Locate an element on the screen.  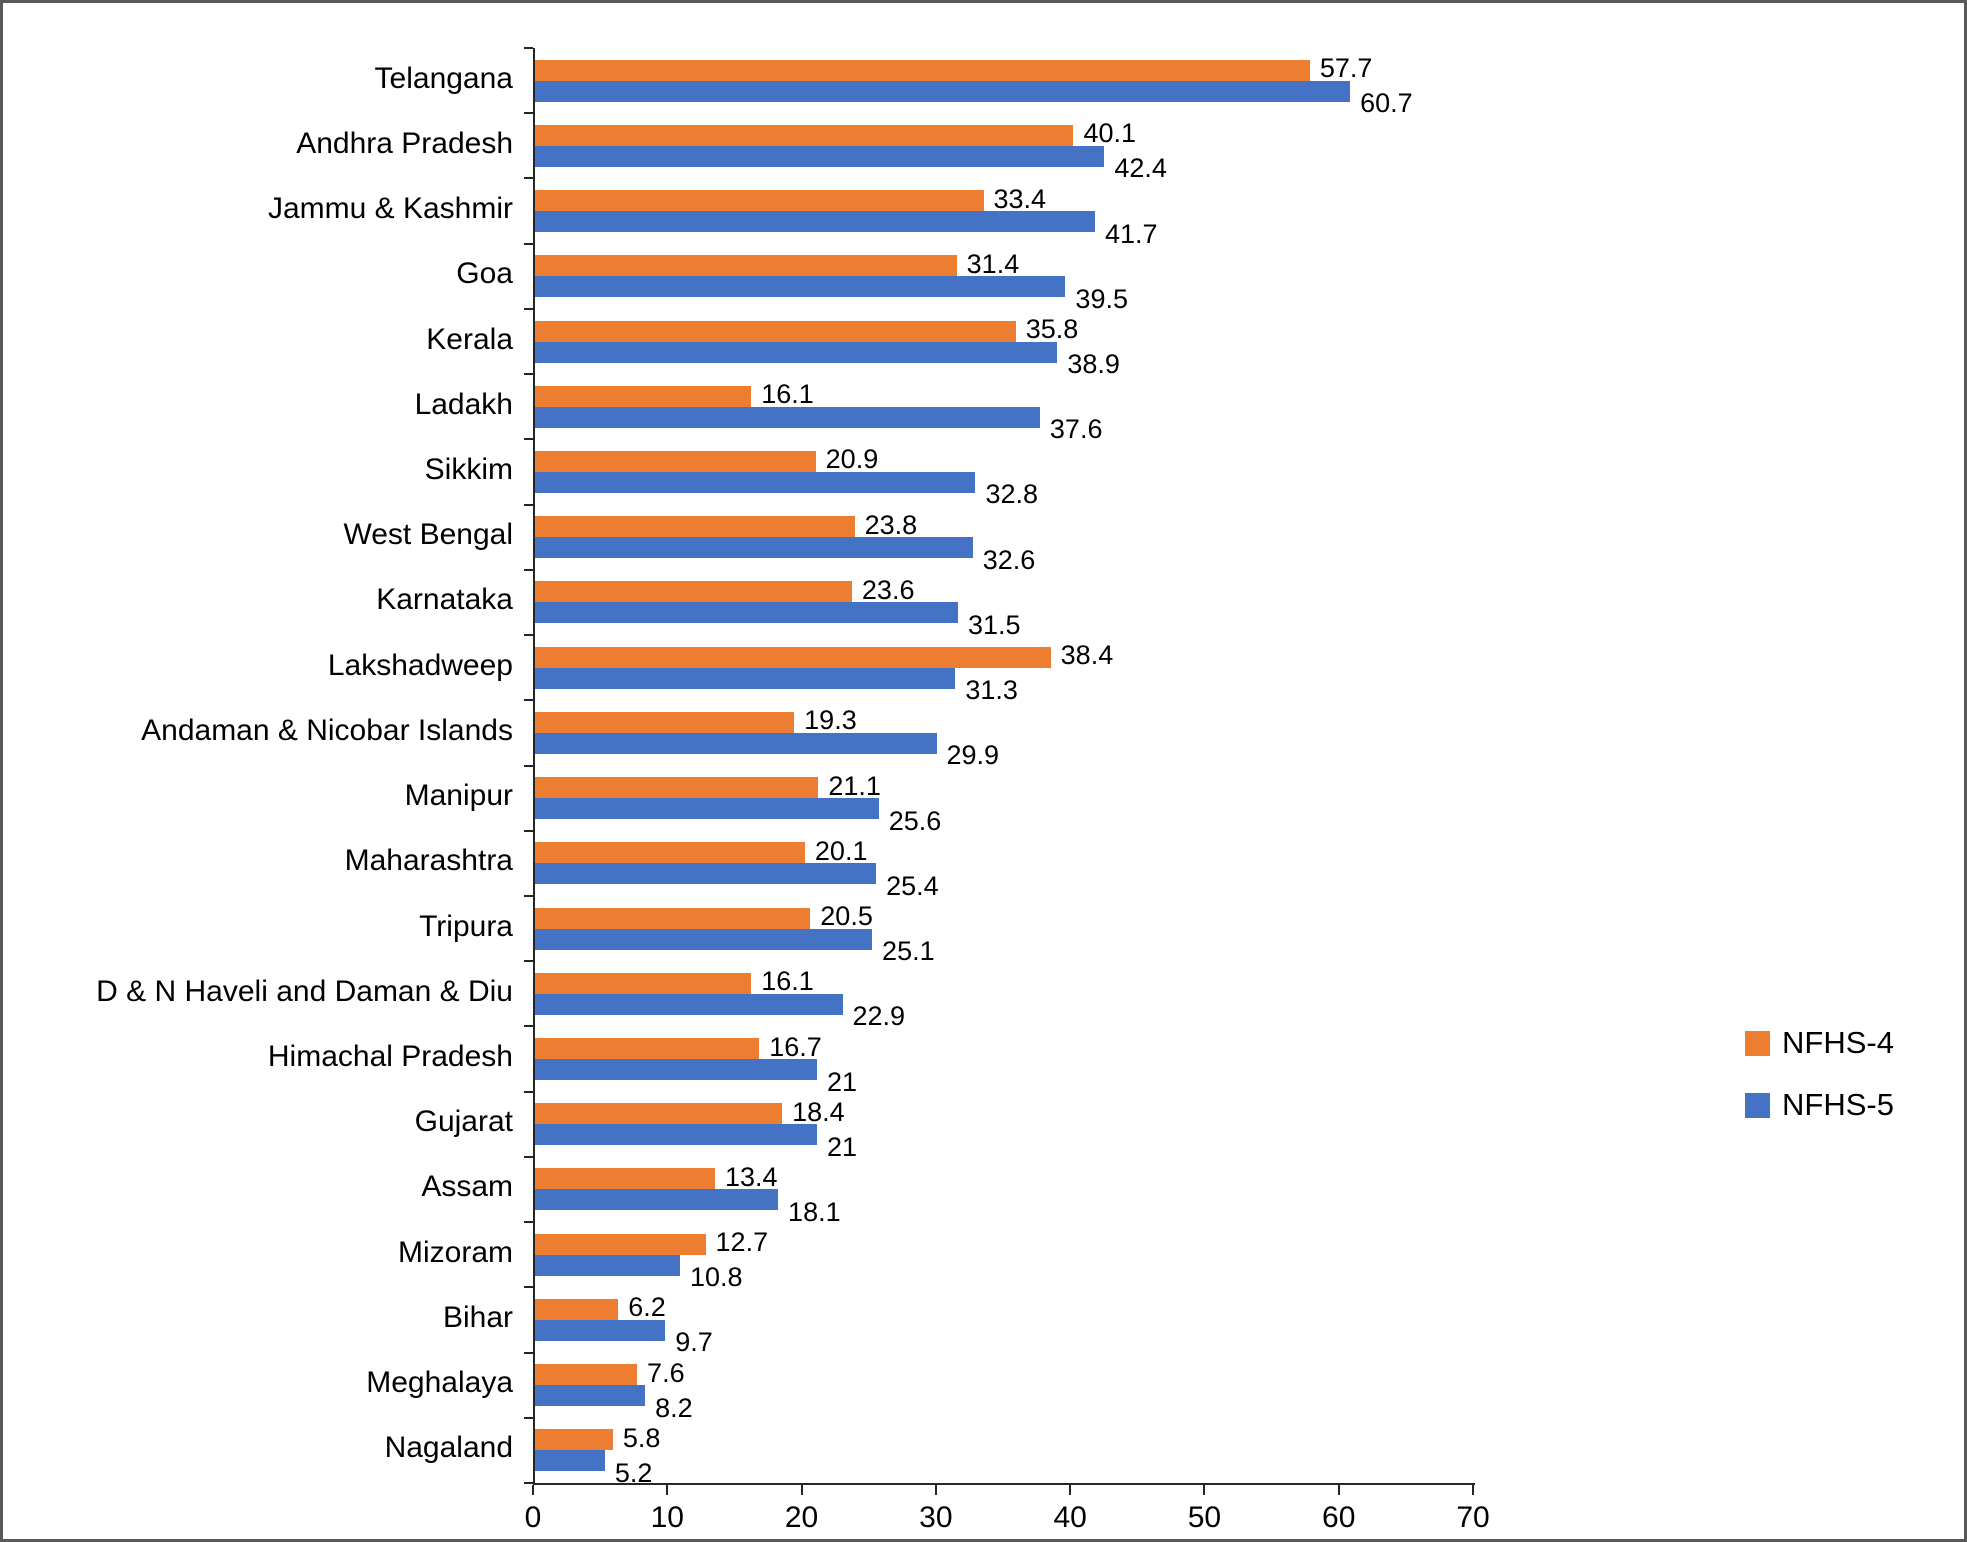
value-label-nfhs-5: 38.9 is located at coordinates (1093, 364).